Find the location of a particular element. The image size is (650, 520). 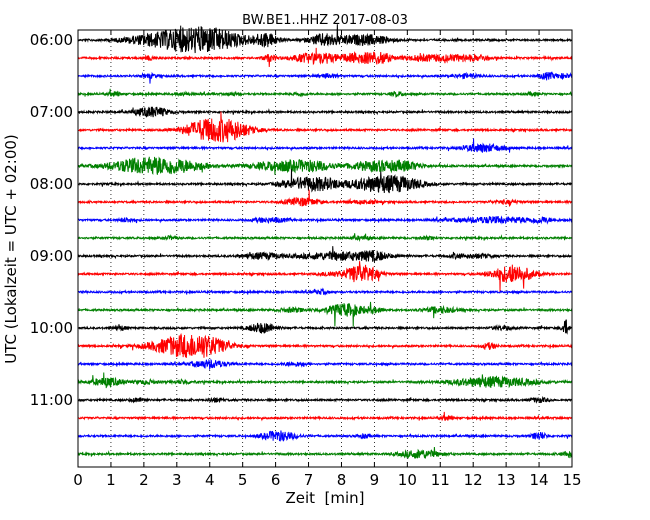

x-tick-label: 12 is located at coordinates (473, 480).